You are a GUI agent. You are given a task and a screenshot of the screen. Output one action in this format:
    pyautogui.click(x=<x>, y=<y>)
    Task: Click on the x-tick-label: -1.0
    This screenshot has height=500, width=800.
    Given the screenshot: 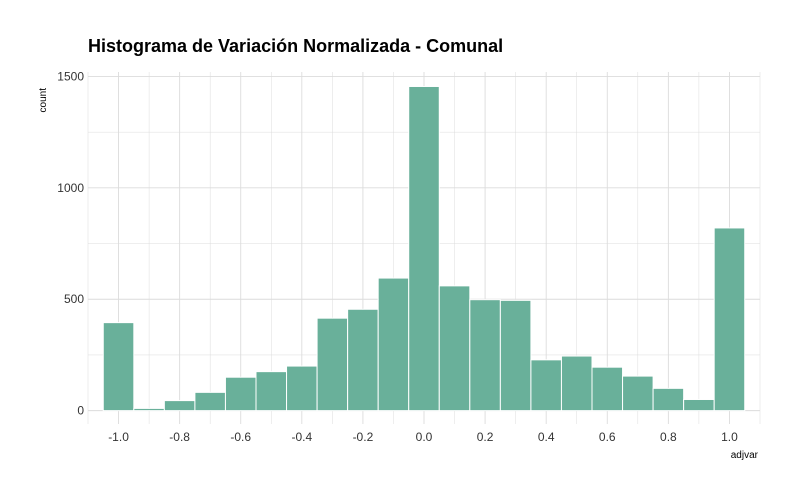 What is the action you would take?
    pyautogui.click(x=118, y=437)
    